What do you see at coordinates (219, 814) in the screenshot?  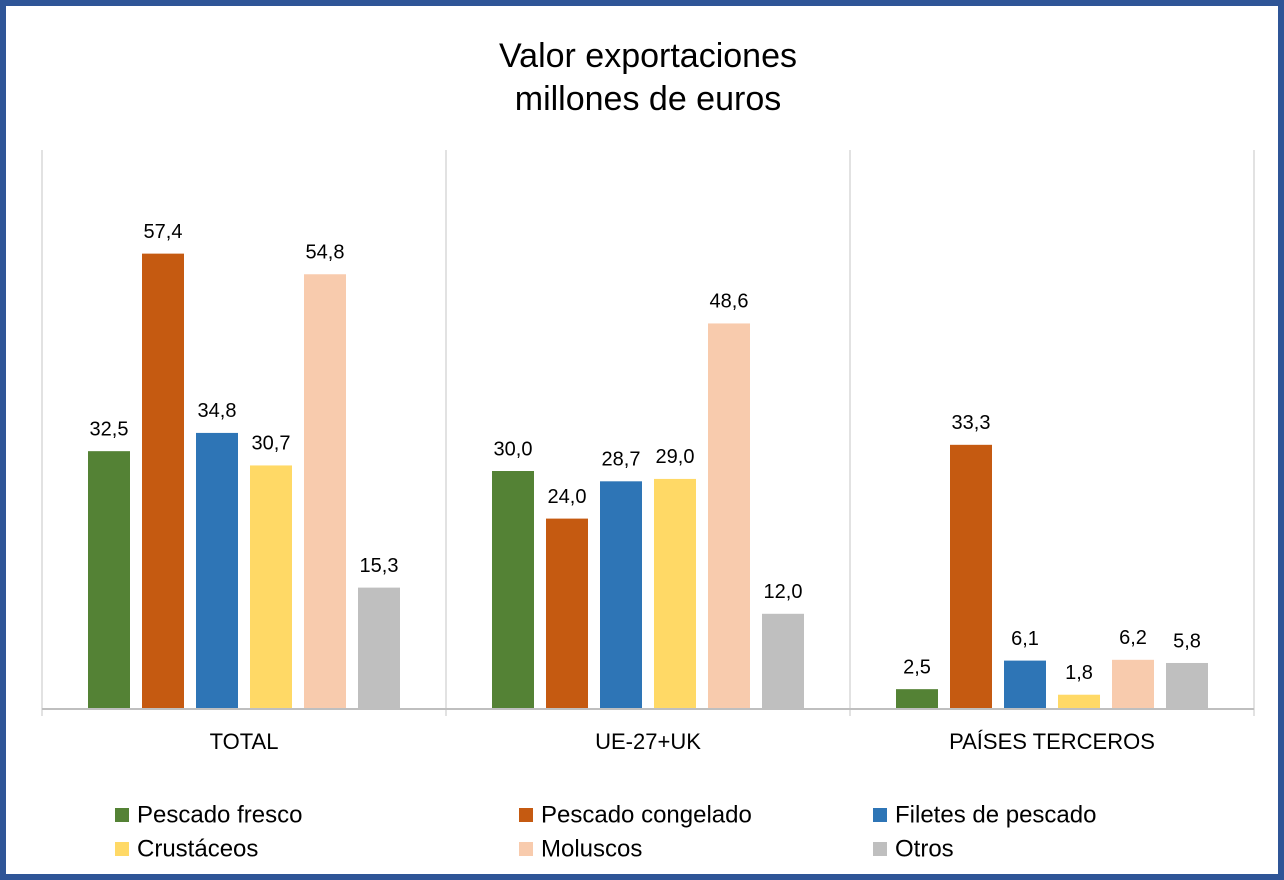 I see `legend-label: Pescado fresco` at bounding box center [219, 814].